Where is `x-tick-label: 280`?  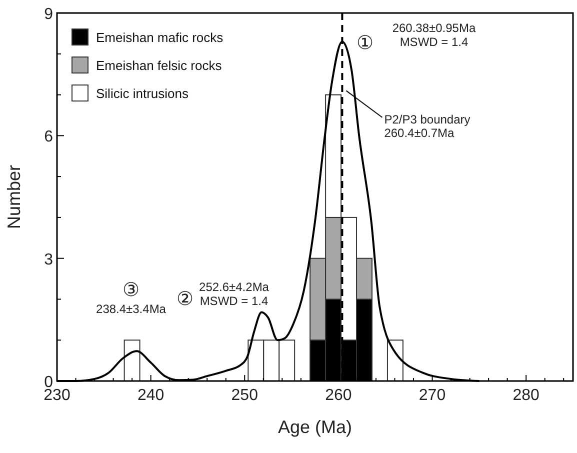 x-tick-label: 280 is located at coordinates (526, 395).